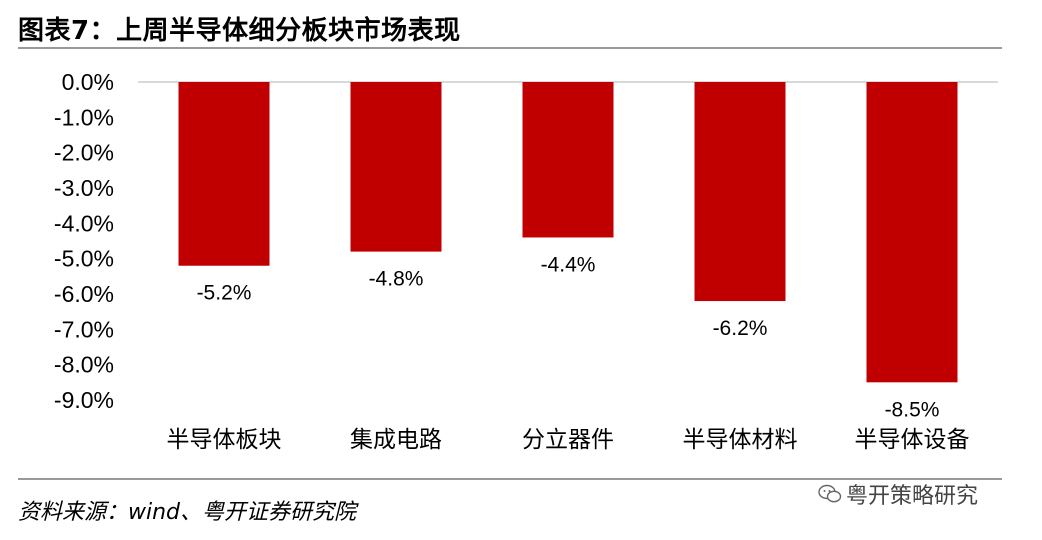 The image size is (1042, 540). Describe the element at coordinates (224, 293) in the screenshot. I see `data-label: -5.2%` at that location.